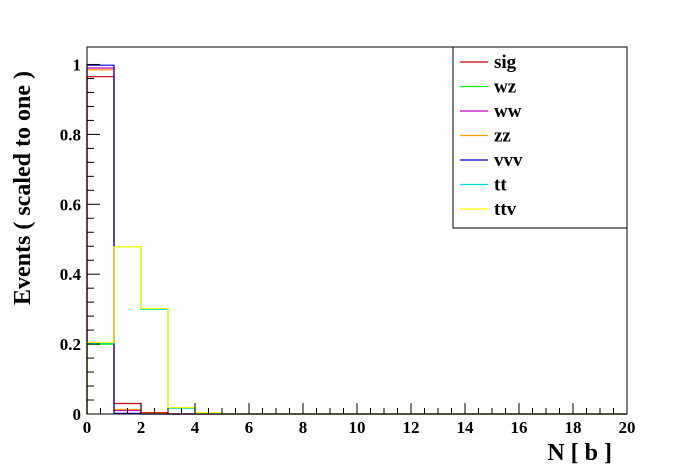 The image size is (696, 472). What do you see at coordinates (70, 344) in the screenshot?
I see `y-tick-label: 0.2` at bounding box center [70, 344].